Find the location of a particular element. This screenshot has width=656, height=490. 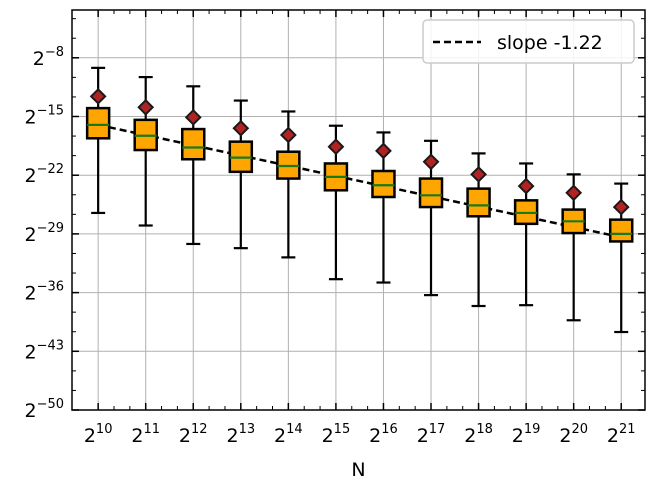

legend-box is located at coordinates (528, 41).